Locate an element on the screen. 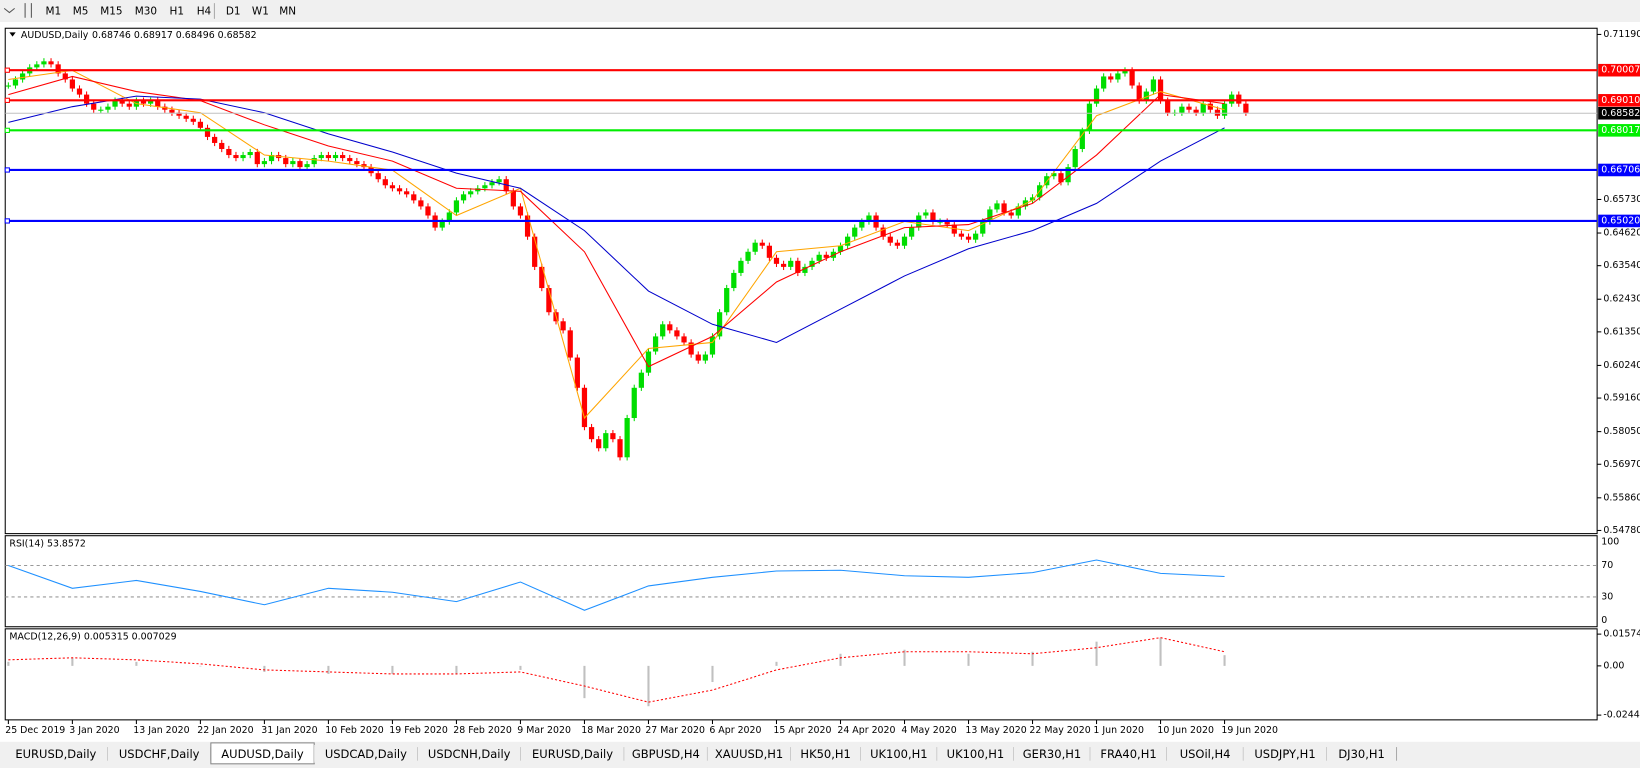 The image size is (1640, 768). tab-label: GBPUSD,H4 is located at coordinates (666, 754).